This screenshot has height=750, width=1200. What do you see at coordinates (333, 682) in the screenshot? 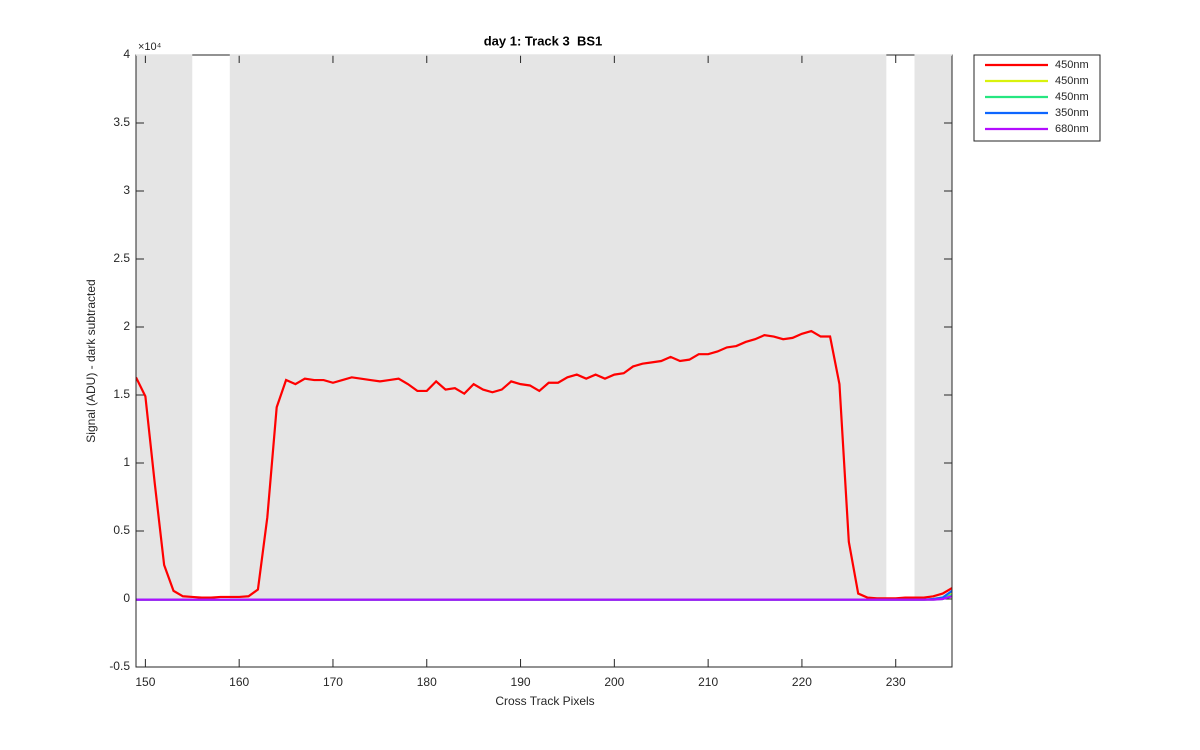
I see `x-tick-label: 170` at bounding box center [333, 682].